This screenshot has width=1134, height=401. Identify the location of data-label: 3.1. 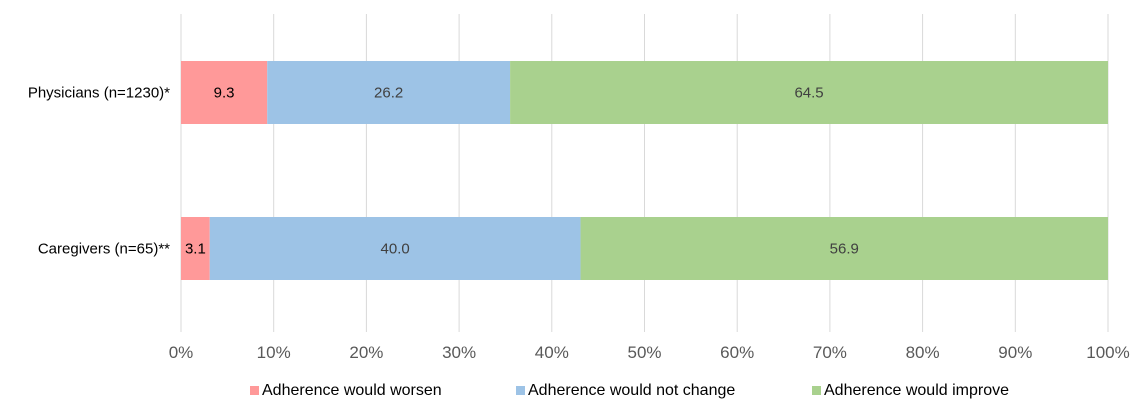
(195, 249).